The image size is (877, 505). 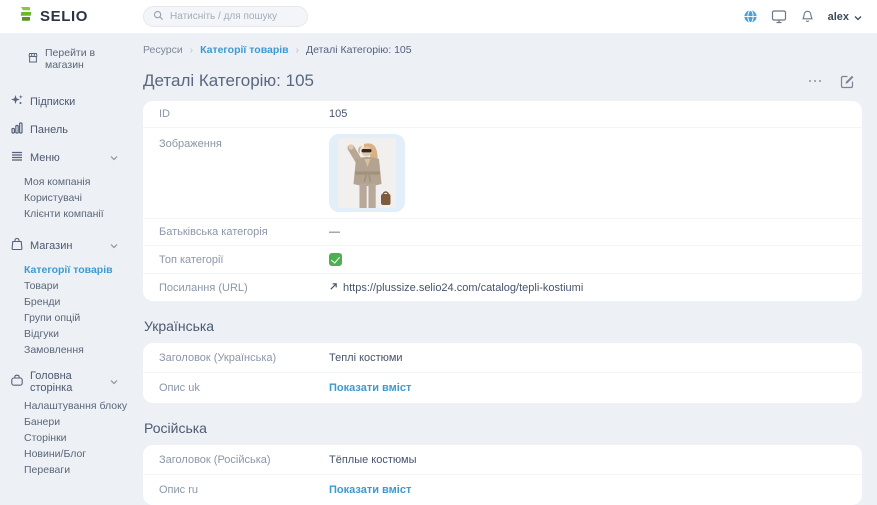 What do you see at coordinates (70, 59) in the screenshot?
I see `sidebar-item-label: Перейти в магазин` at bounding box center [70, 59].